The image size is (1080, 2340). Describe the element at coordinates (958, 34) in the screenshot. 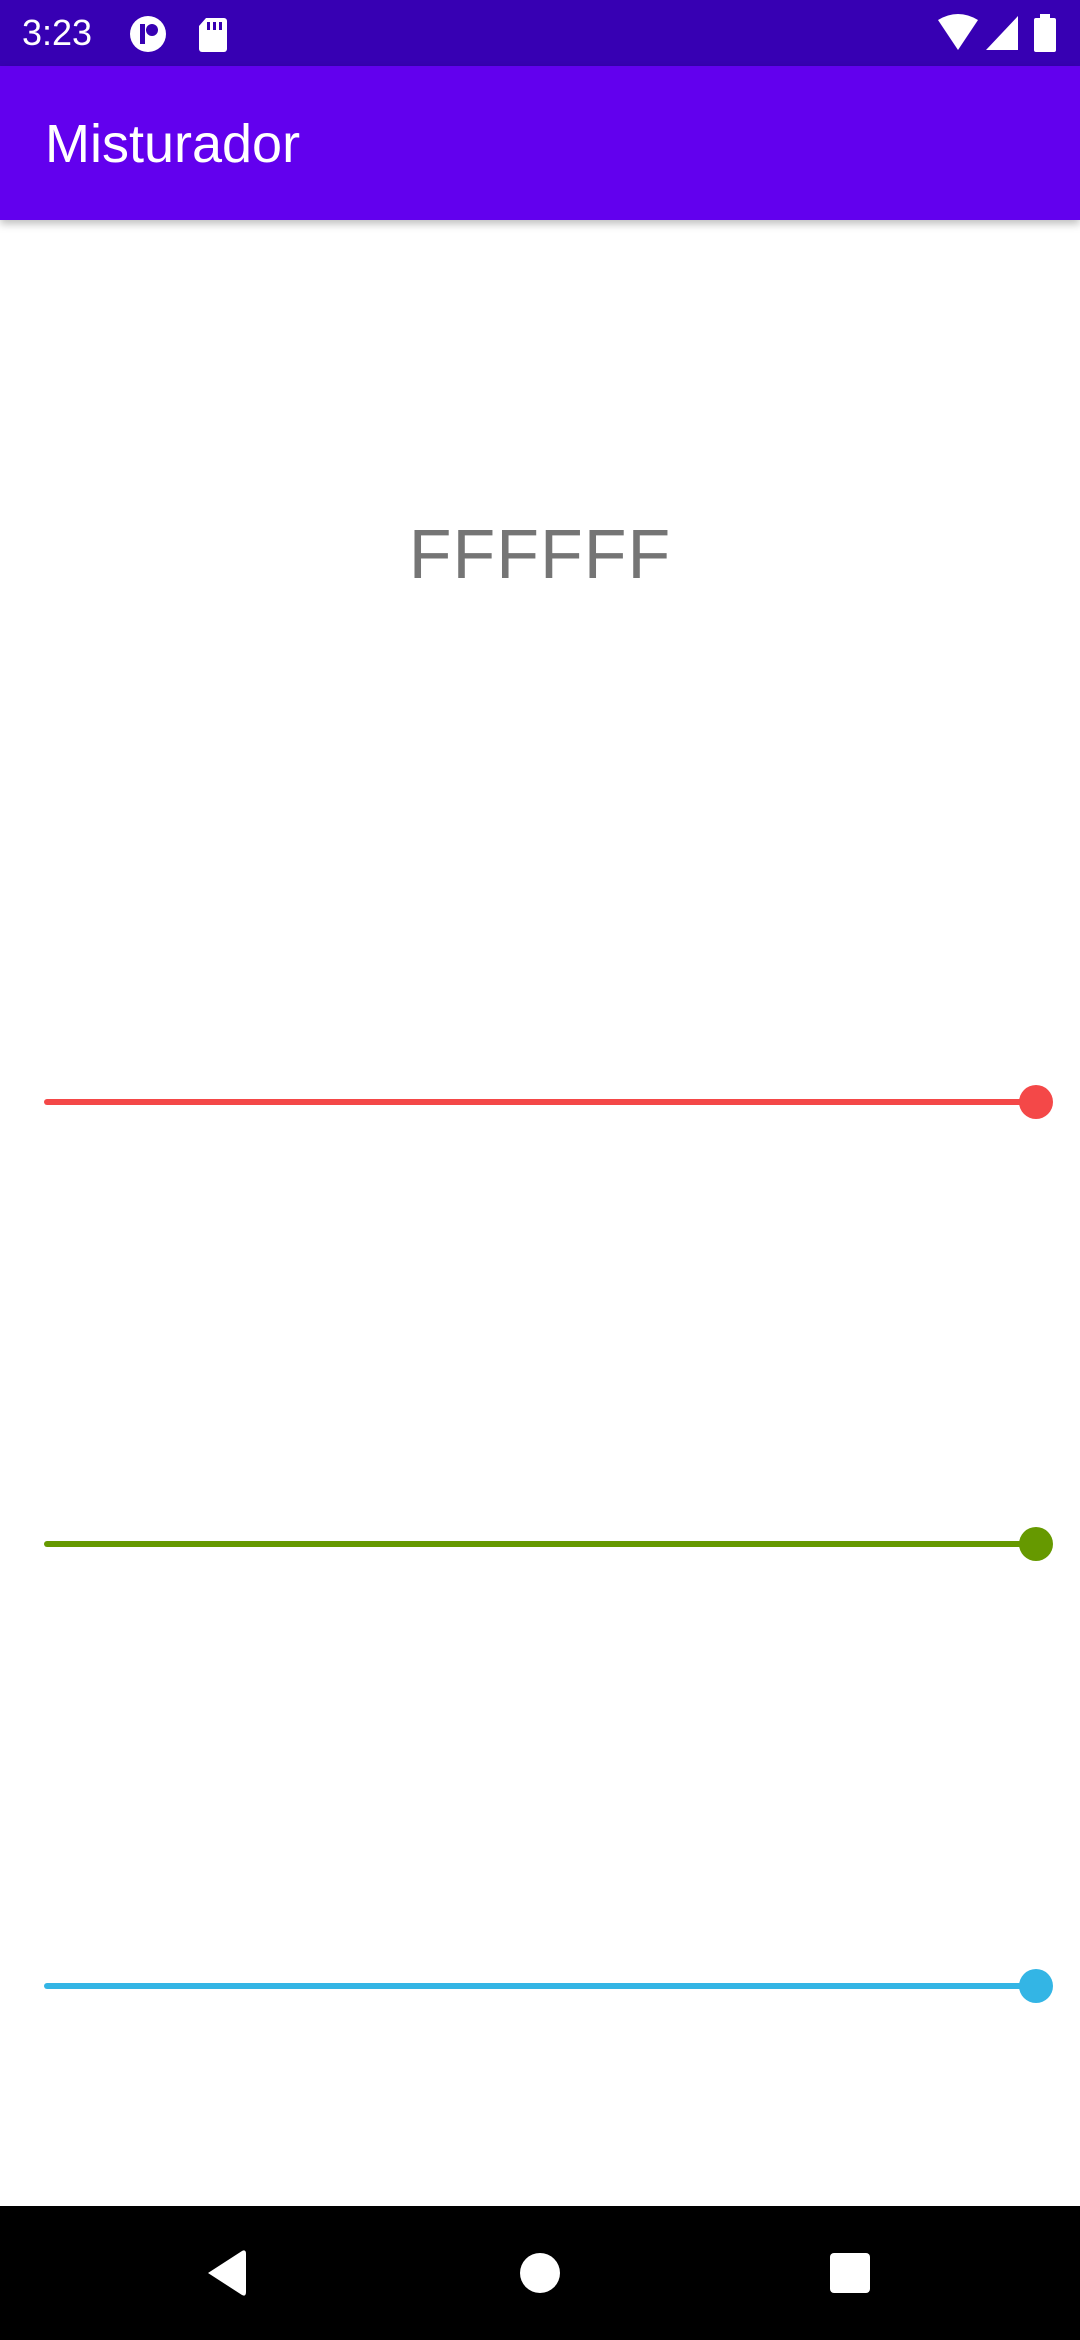

I see `wifi-icon` at that location.